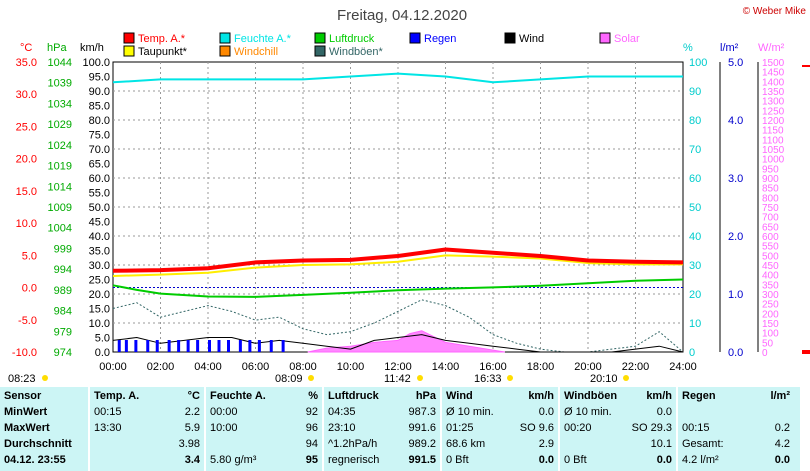 Image resolution: width=810 pixels, height=471 pixels. I want to click on rain-tick-label: 2.0, so click(735, 237).